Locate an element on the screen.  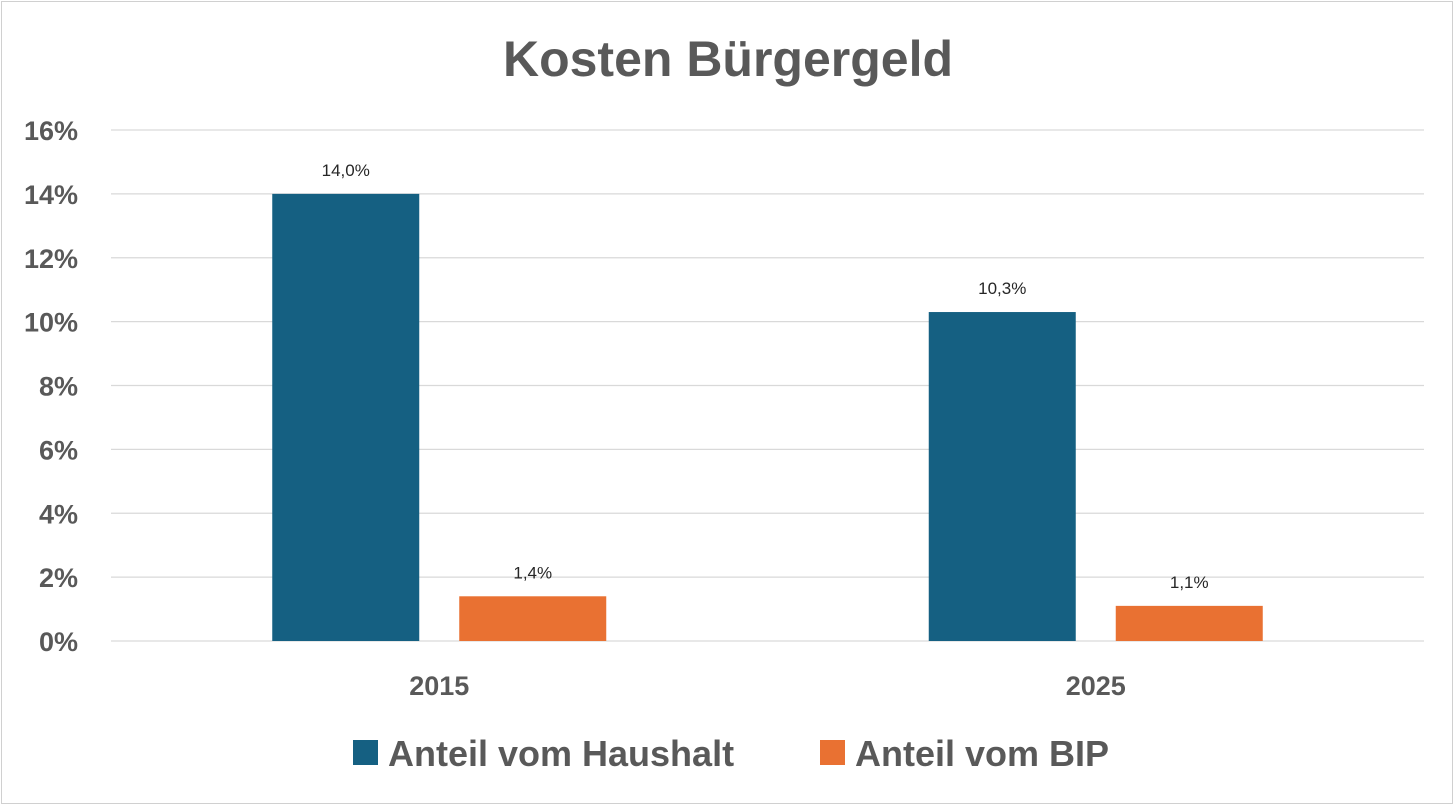
legend-label: Anteil vom BIP is located at coordinates (982, 753).